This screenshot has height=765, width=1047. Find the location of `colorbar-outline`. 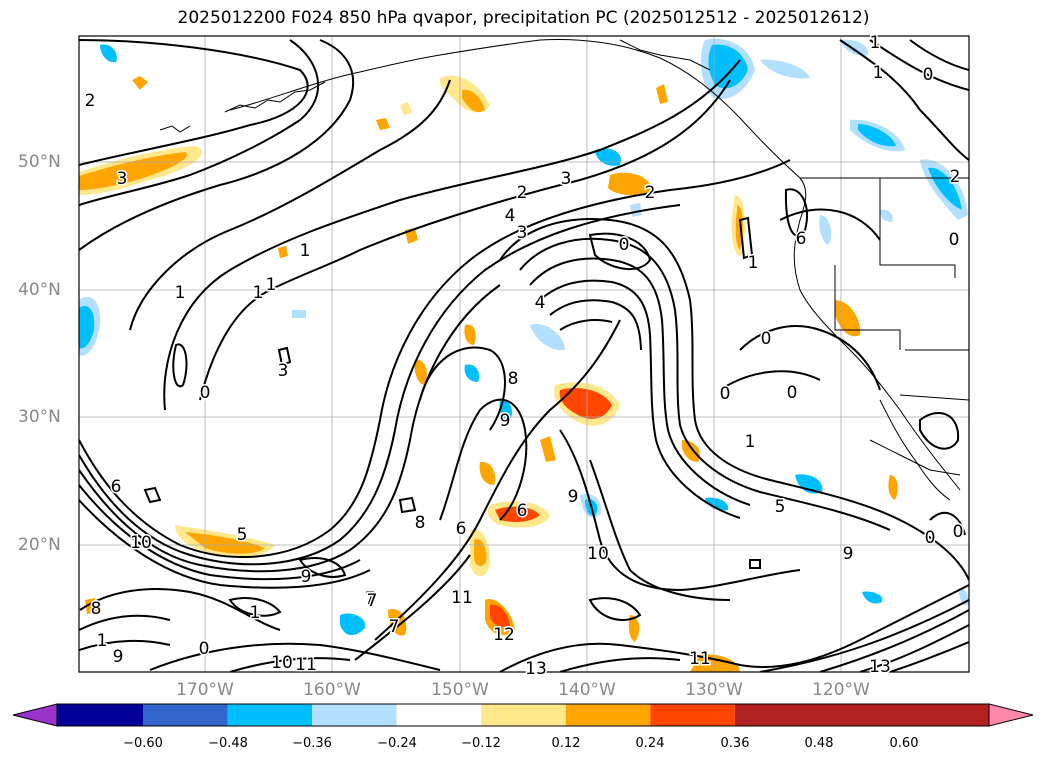

colorbar-outline is located at coordinates (523, 715).